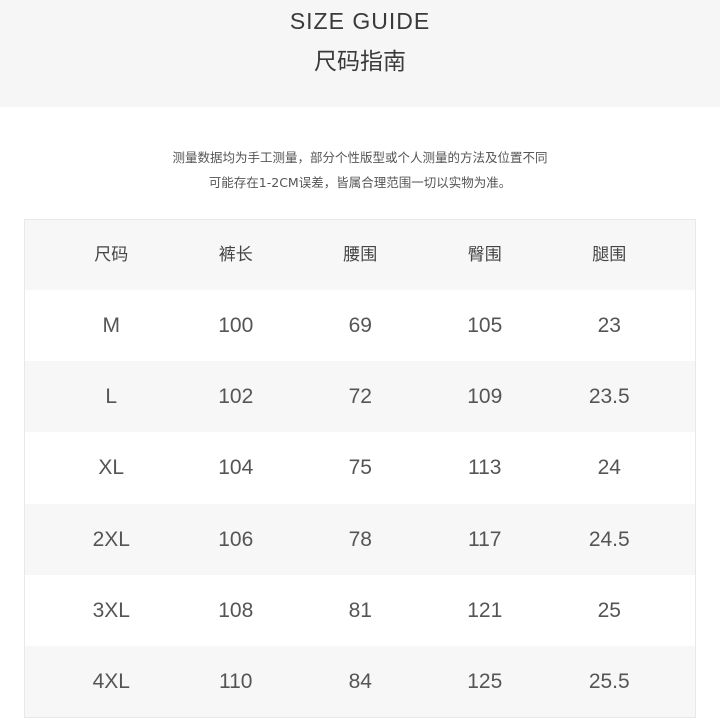 This screenshot has height=720, width=720. What do you see at coordinates (111, 610) in the screenshot?
I see `table-cell: 3XL` at bounding box center [111, 610].